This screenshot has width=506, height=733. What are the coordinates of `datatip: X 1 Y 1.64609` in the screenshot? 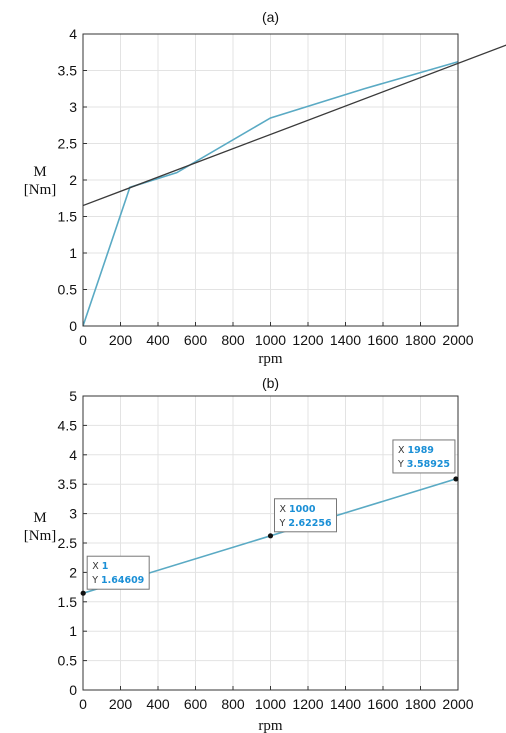 It's located at (115, 575).